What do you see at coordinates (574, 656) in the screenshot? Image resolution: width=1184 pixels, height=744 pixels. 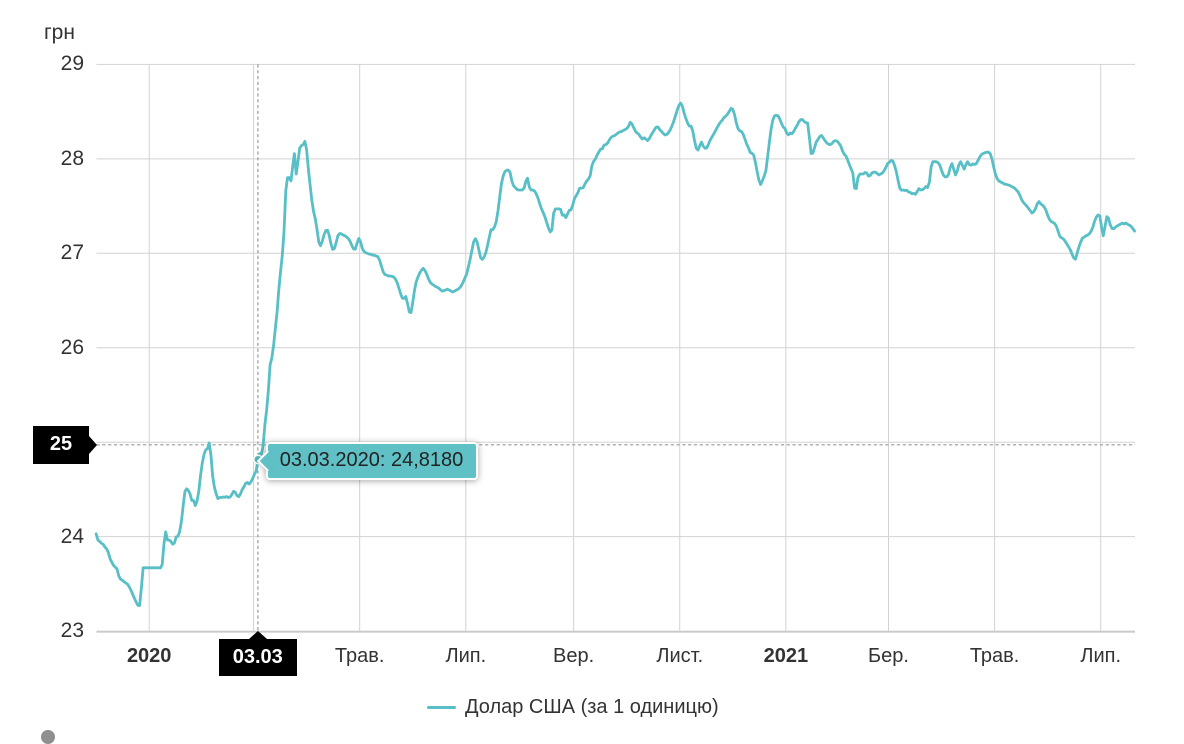 I see `x-tick-label-2020-09-01: Вер.` at bounding box center [574, 656].